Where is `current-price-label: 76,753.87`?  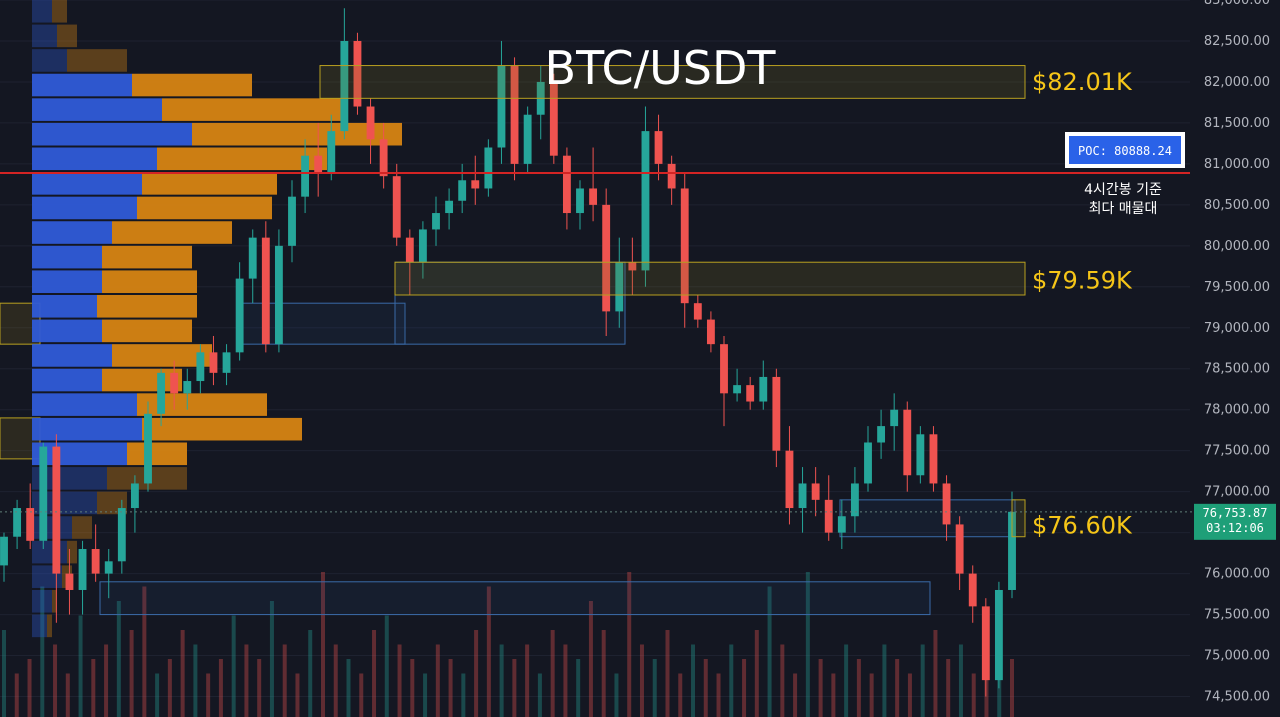 current-price-label: 76,753.87 is located at coordinates (1234, 513).